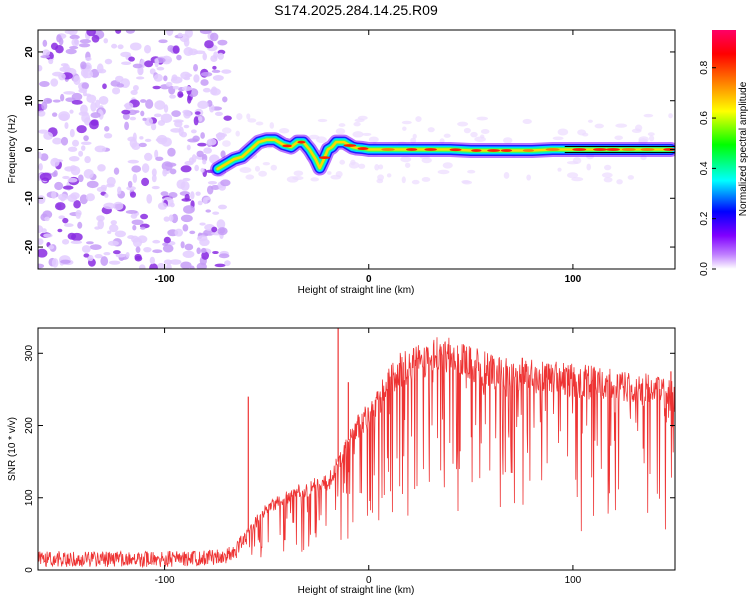  I want to click on x-tick-label: -100, so click(165, 279).